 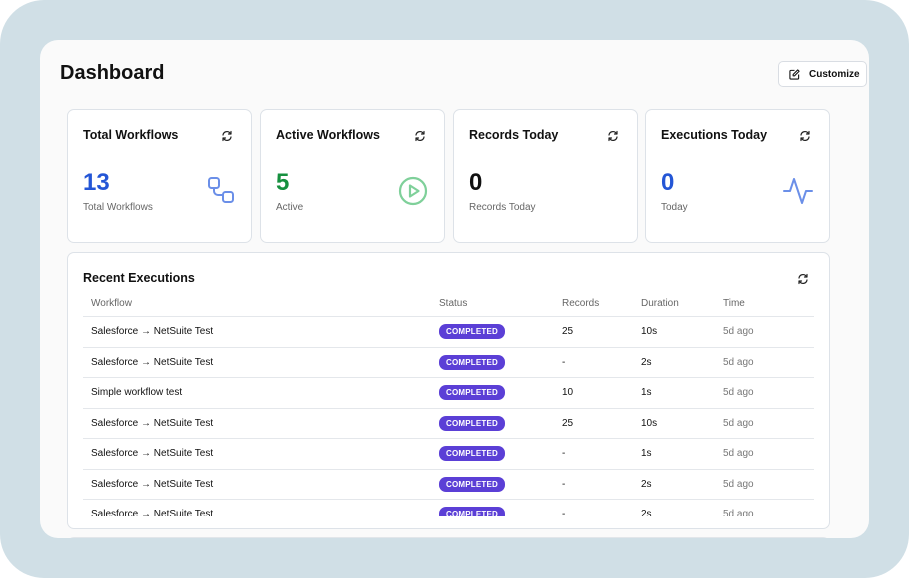 What do you see at coordinates (660, 303) in the screenshot?
I see `column-header: Duration` at bounding box center [660, 303].